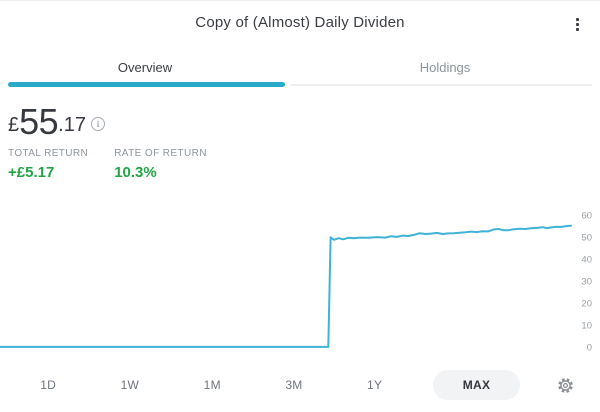 This screenshot has height=412, width=600. What do you see at coordinates (565, 385) in the screenshot?
I see `gear-icon` at bounding box center [565, 385].